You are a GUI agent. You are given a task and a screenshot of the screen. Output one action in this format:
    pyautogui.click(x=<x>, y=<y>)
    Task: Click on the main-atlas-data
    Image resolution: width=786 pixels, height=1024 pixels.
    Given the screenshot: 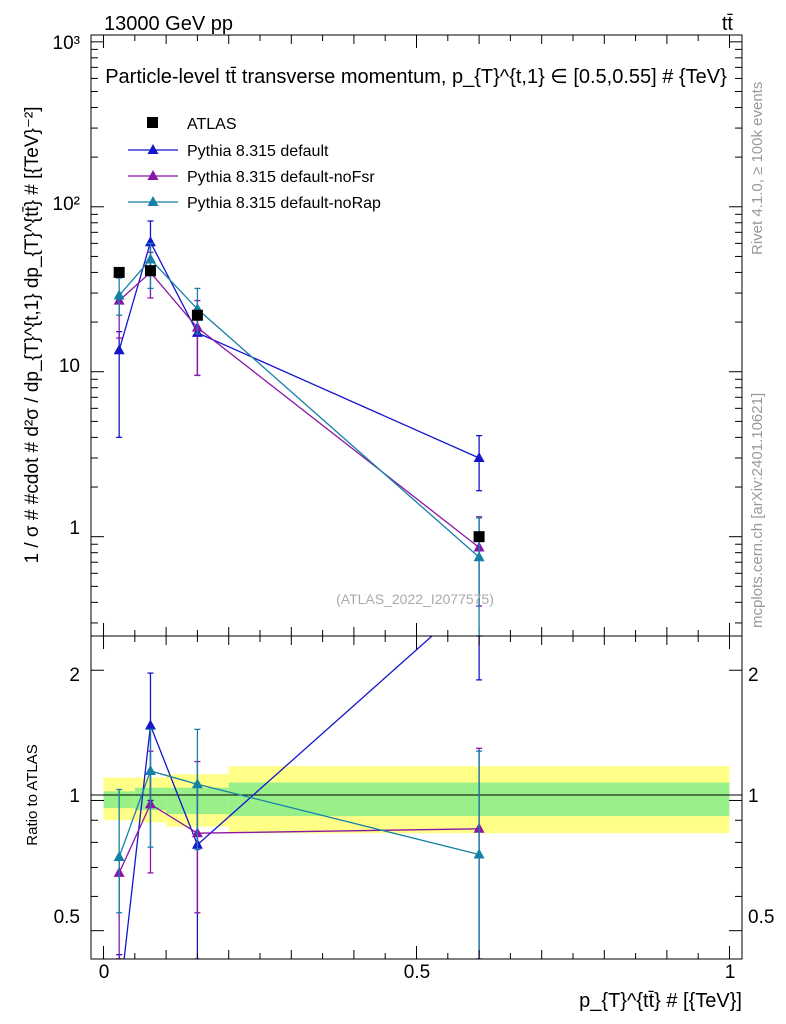 What is the action you would take?
    pyautogui.click(x=299, y=404)
    